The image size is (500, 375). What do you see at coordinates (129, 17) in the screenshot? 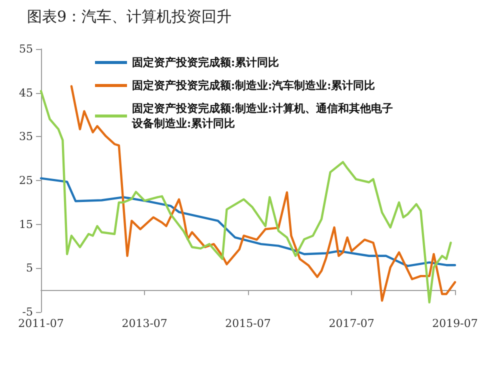
I see `chart-title: 图表9：汽车、计算机投资回升` at bounding box center [129, 17].